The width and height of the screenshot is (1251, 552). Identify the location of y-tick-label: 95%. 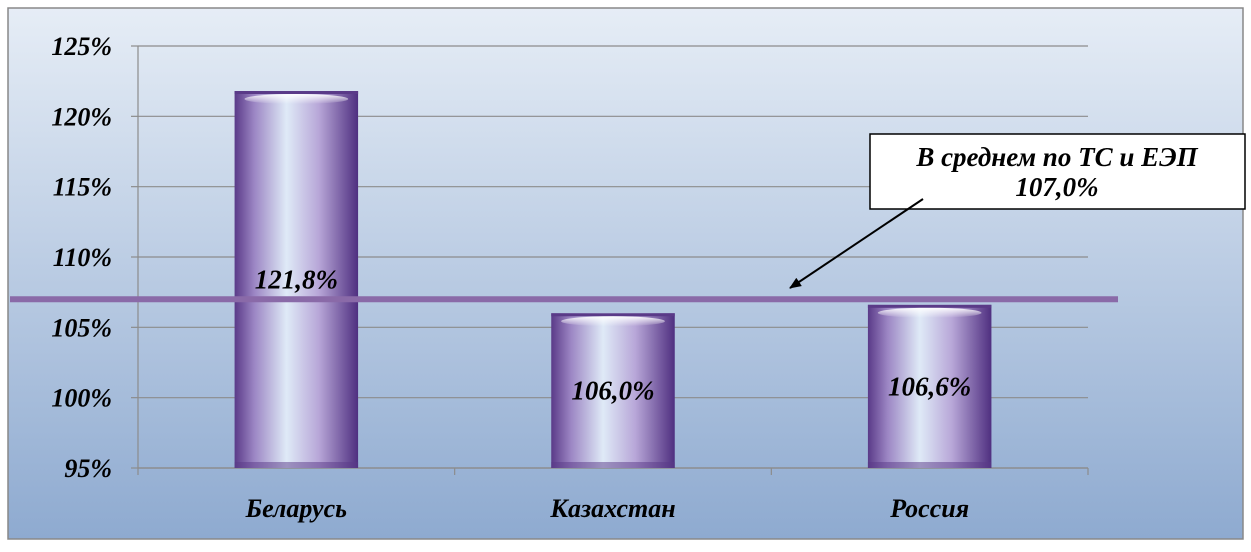
(88, 468).